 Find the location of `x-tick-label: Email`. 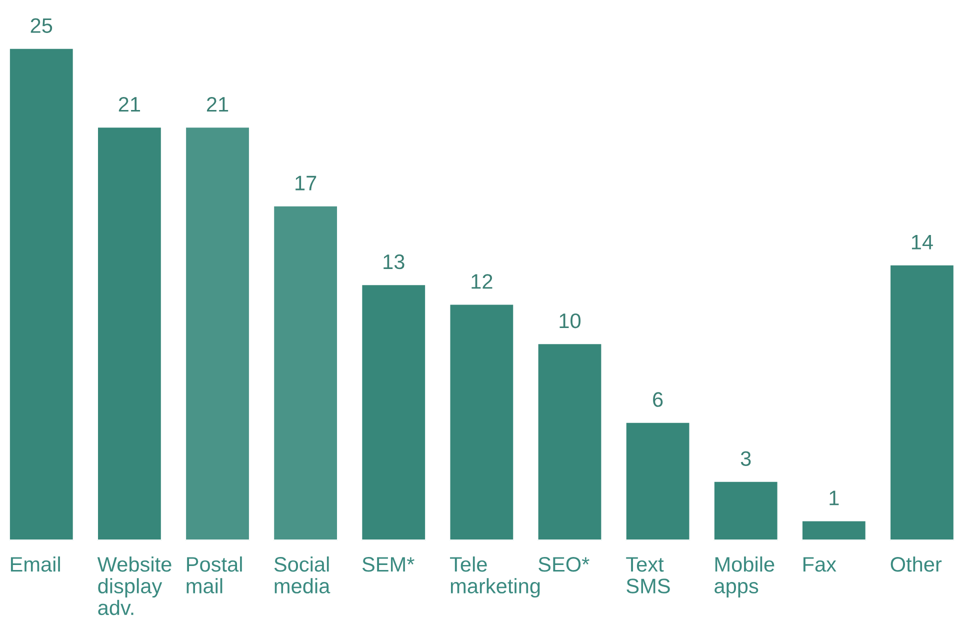

x-tick-label: Email is located at coordinates (35, 564).